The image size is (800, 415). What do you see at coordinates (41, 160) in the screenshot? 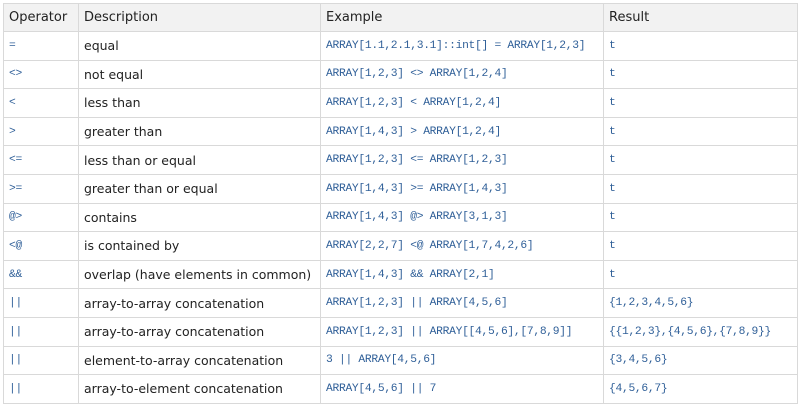
I see `operator-cell: <=` at bounding box center [41, 160].